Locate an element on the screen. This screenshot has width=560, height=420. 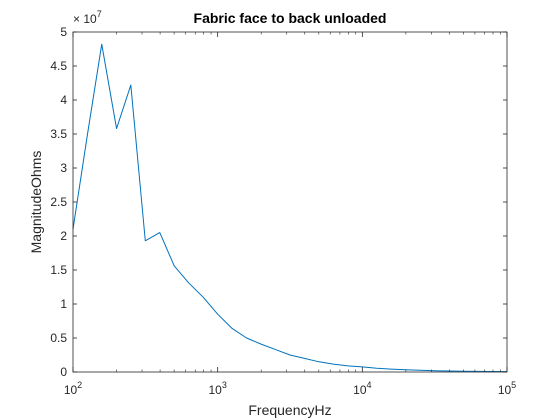
x-tick-label: 10⁵ is located at coordinates (507, 388).